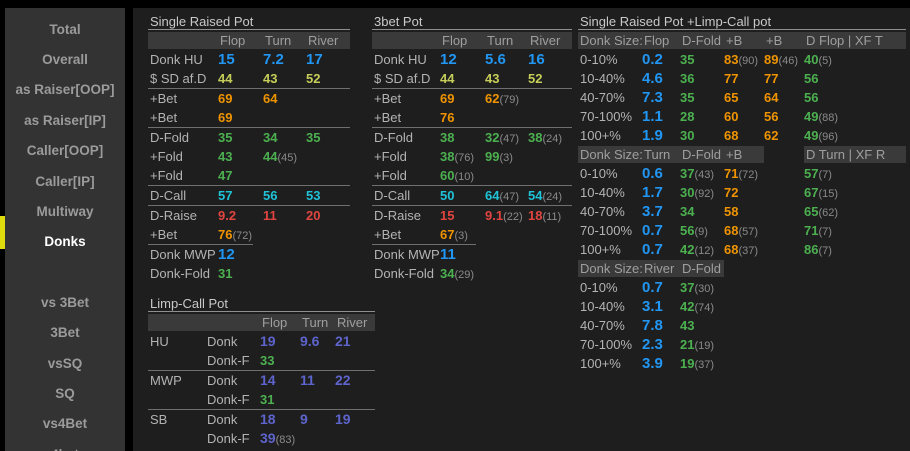 The width and height of the screenshot is (910, 451). What do you see at coordinates (65, 363) in the screenshot?
I see `sidebar-item-vssq: vsSQ` at bounding box center [65, 363].